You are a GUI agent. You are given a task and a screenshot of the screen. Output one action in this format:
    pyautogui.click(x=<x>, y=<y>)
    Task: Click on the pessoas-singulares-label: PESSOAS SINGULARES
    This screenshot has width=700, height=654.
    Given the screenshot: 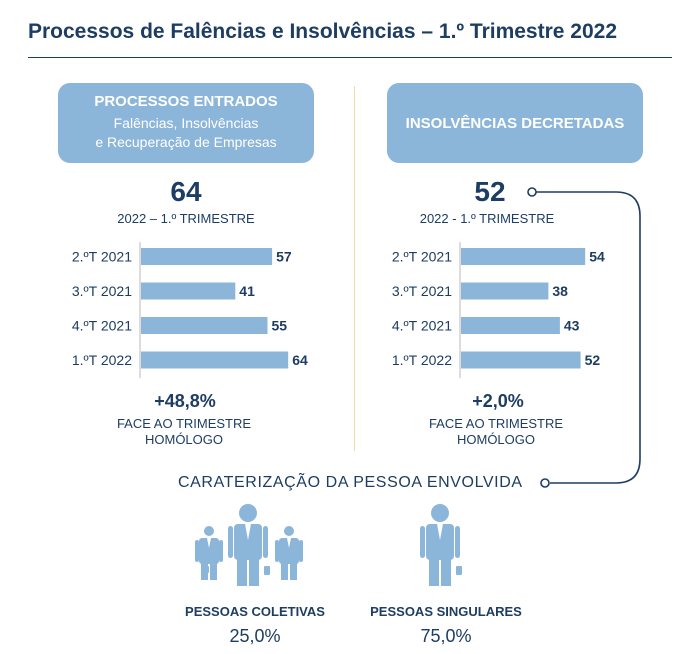 What is the action you would take?
    pyautogui.click(x=446, y=611)
    